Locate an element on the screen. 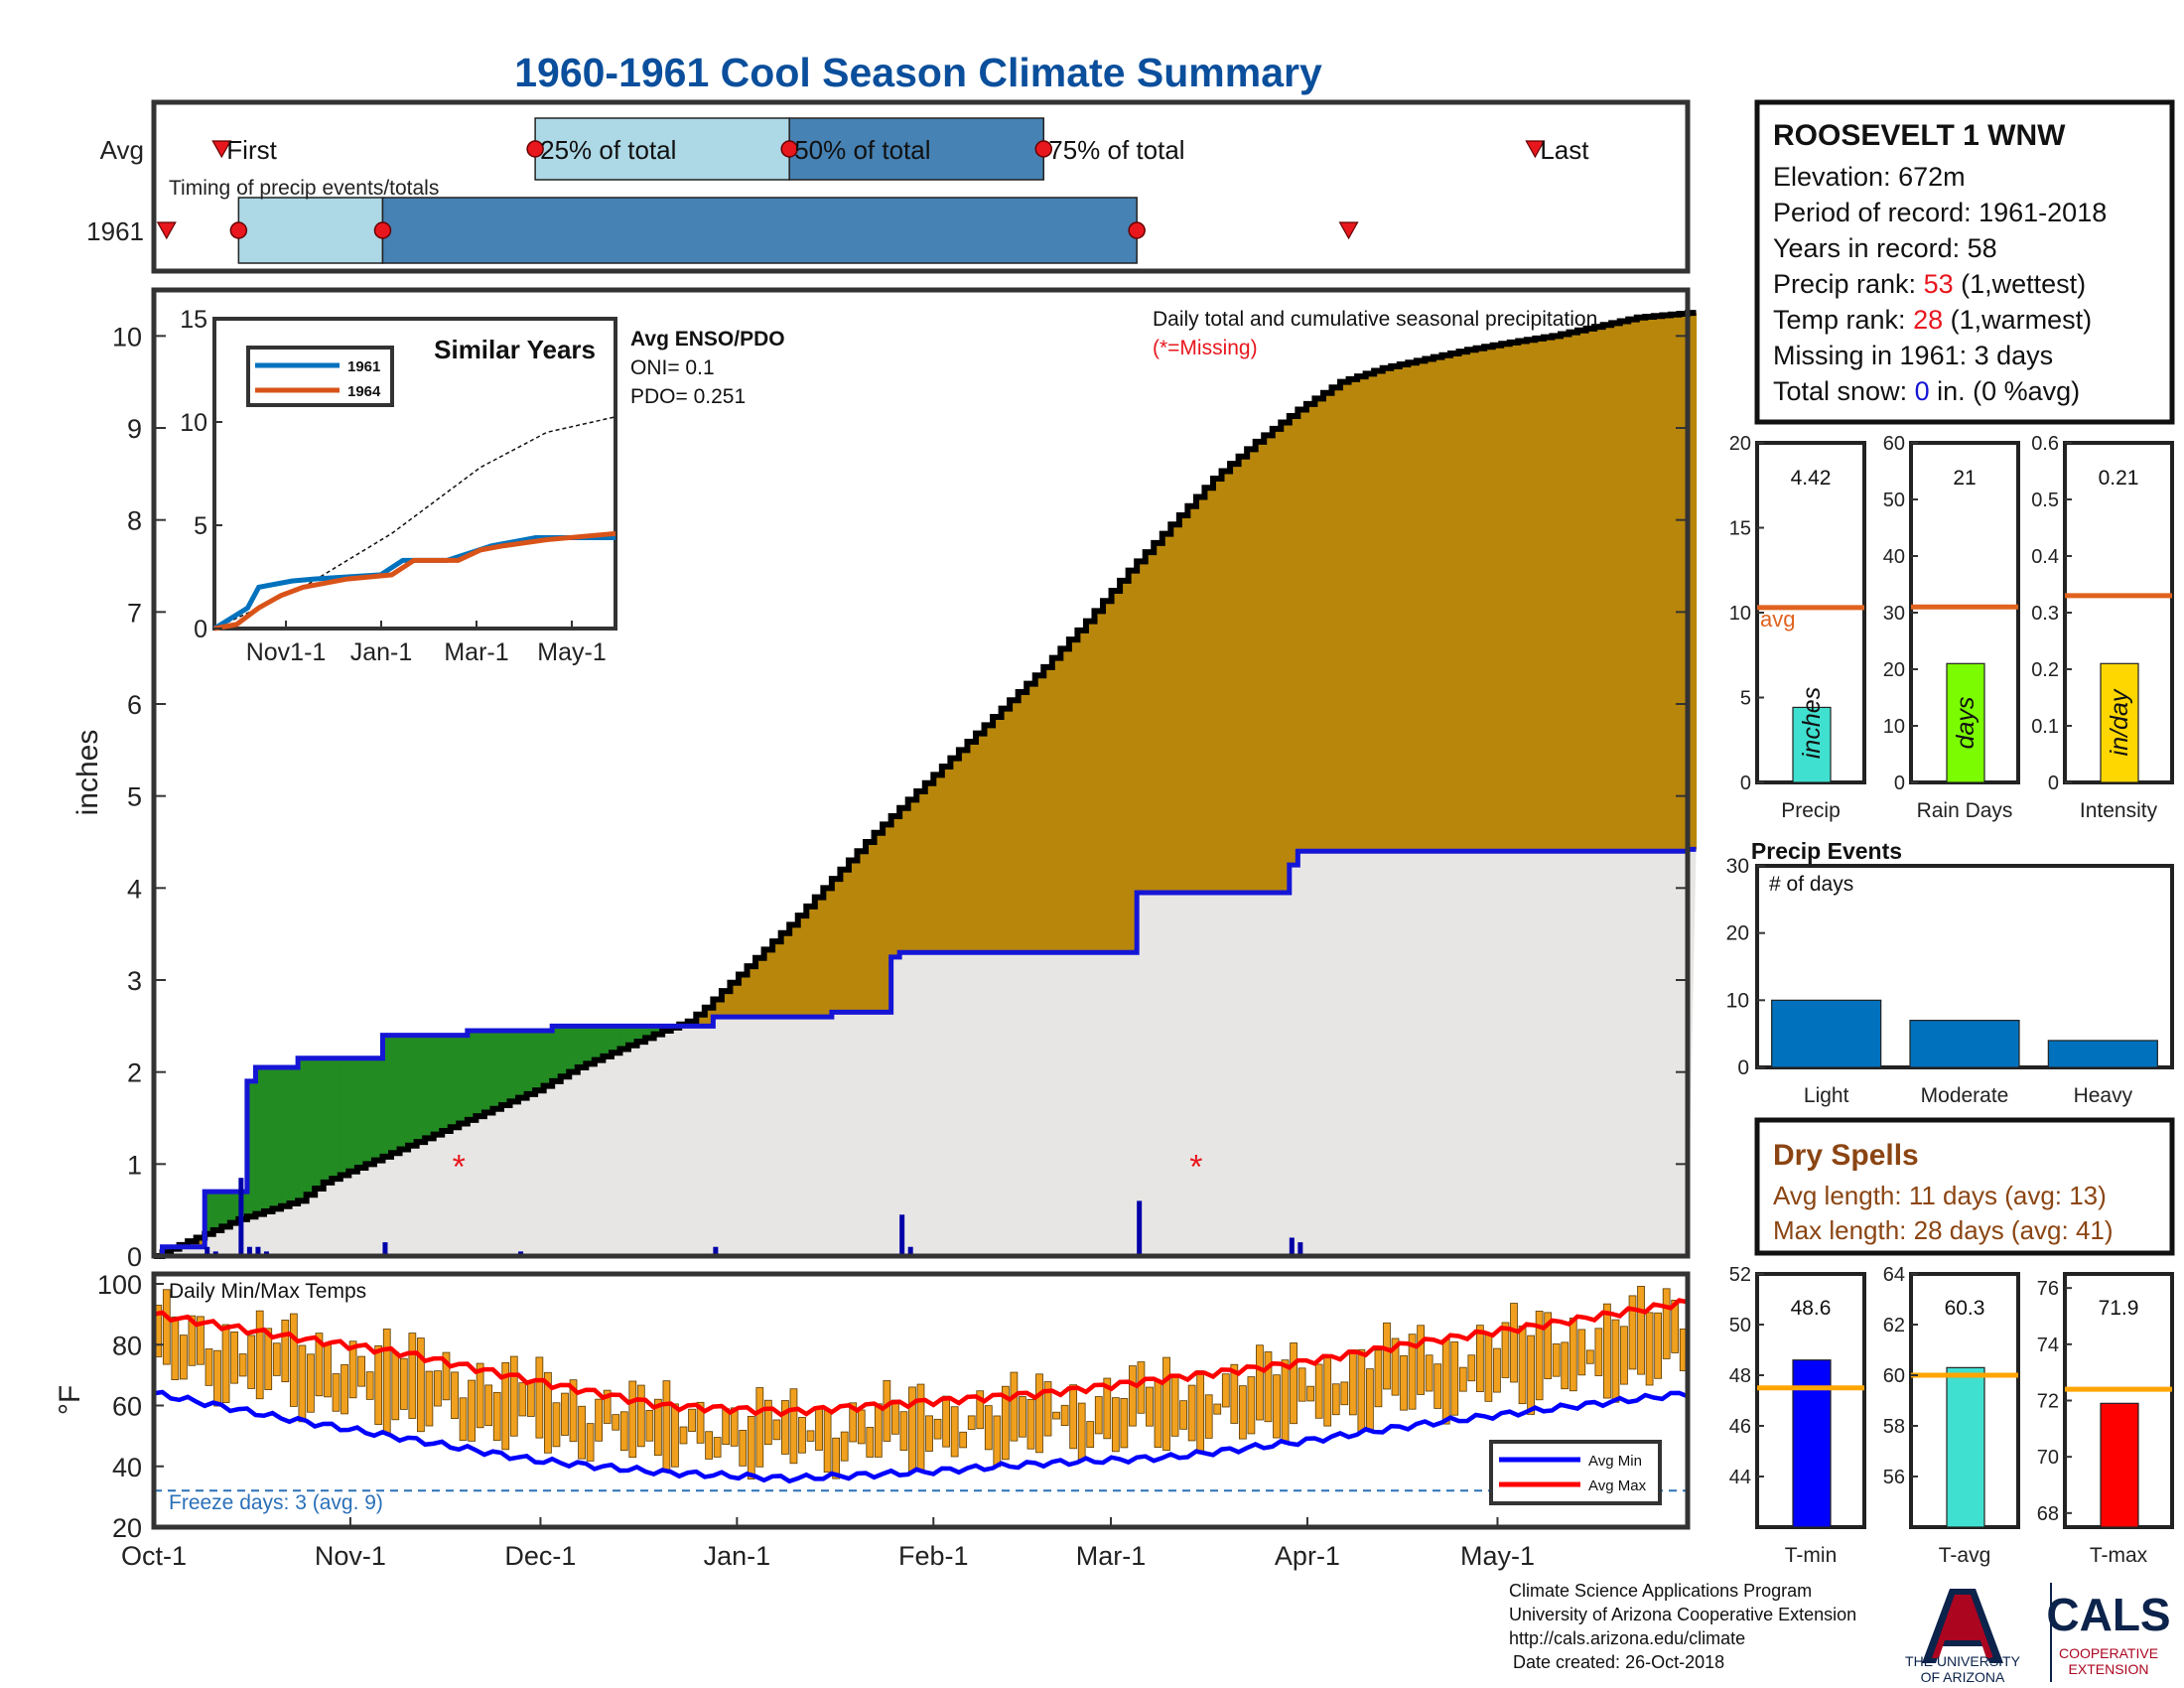 Image resolution: width=2184 pixels, height=1688 pixels. footer-line-3: http://cals.arizona.edu/climate is located at coordinates (1627, 1638).